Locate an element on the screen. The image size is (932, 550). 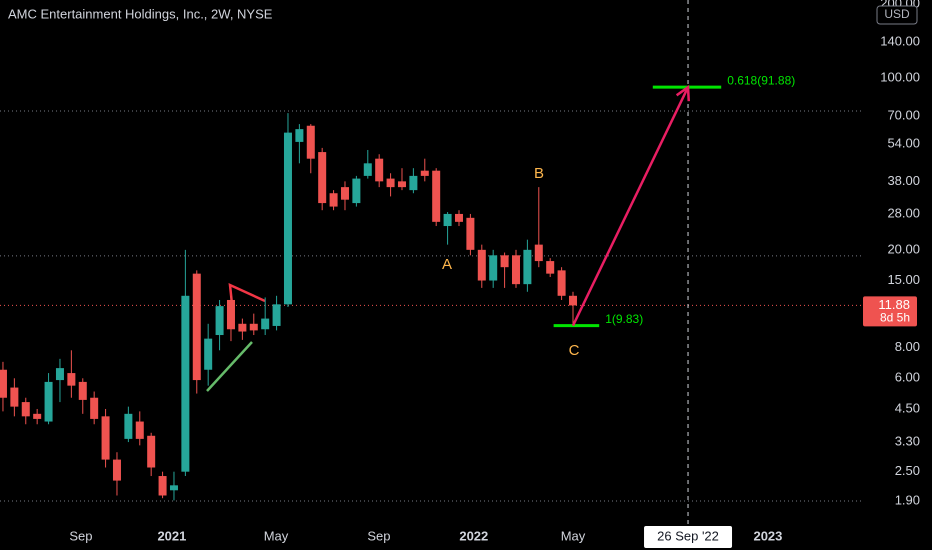
last-price-box is located at coordinates (890, 311).